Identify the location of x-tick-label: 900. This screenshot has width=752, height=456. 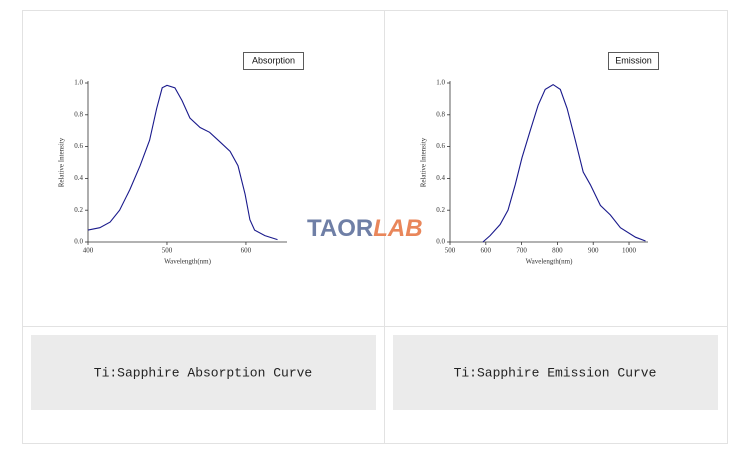
(593, 251).